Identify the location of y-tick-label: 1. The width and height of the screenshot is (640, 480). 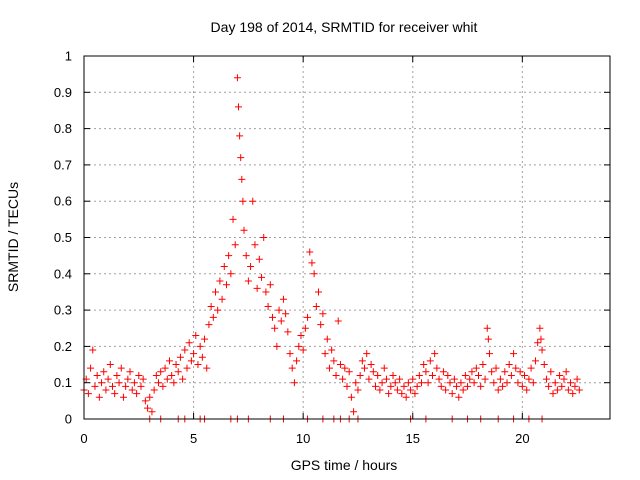
(68, 56).